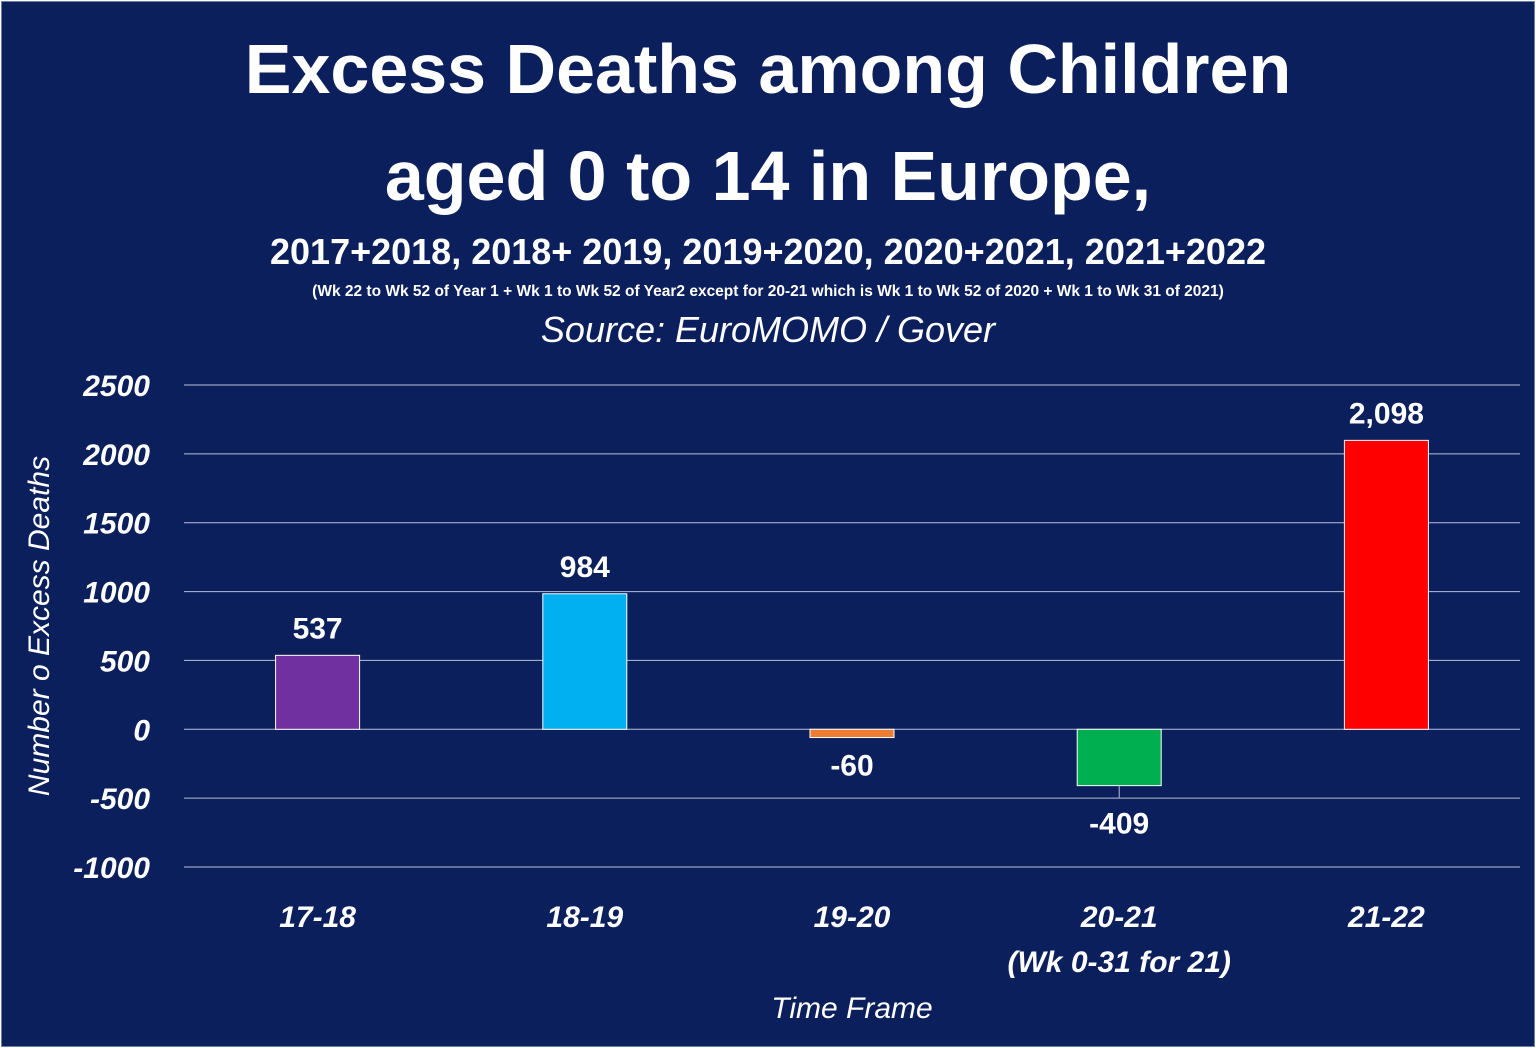 The width and height of the screenshot is (1536, 1048). Describe the element at coordinates (1119, 917) in the screenshot. I see `x-tick-label: 20-21` at that location.